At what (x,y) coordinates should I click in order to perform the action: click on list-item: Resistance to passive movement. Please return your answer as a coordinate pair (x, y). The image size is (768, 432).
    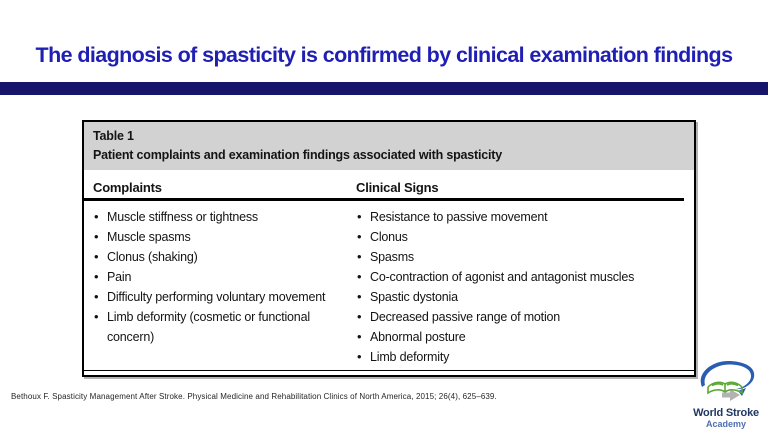
    Looking at the image, I should click on (520, 217).